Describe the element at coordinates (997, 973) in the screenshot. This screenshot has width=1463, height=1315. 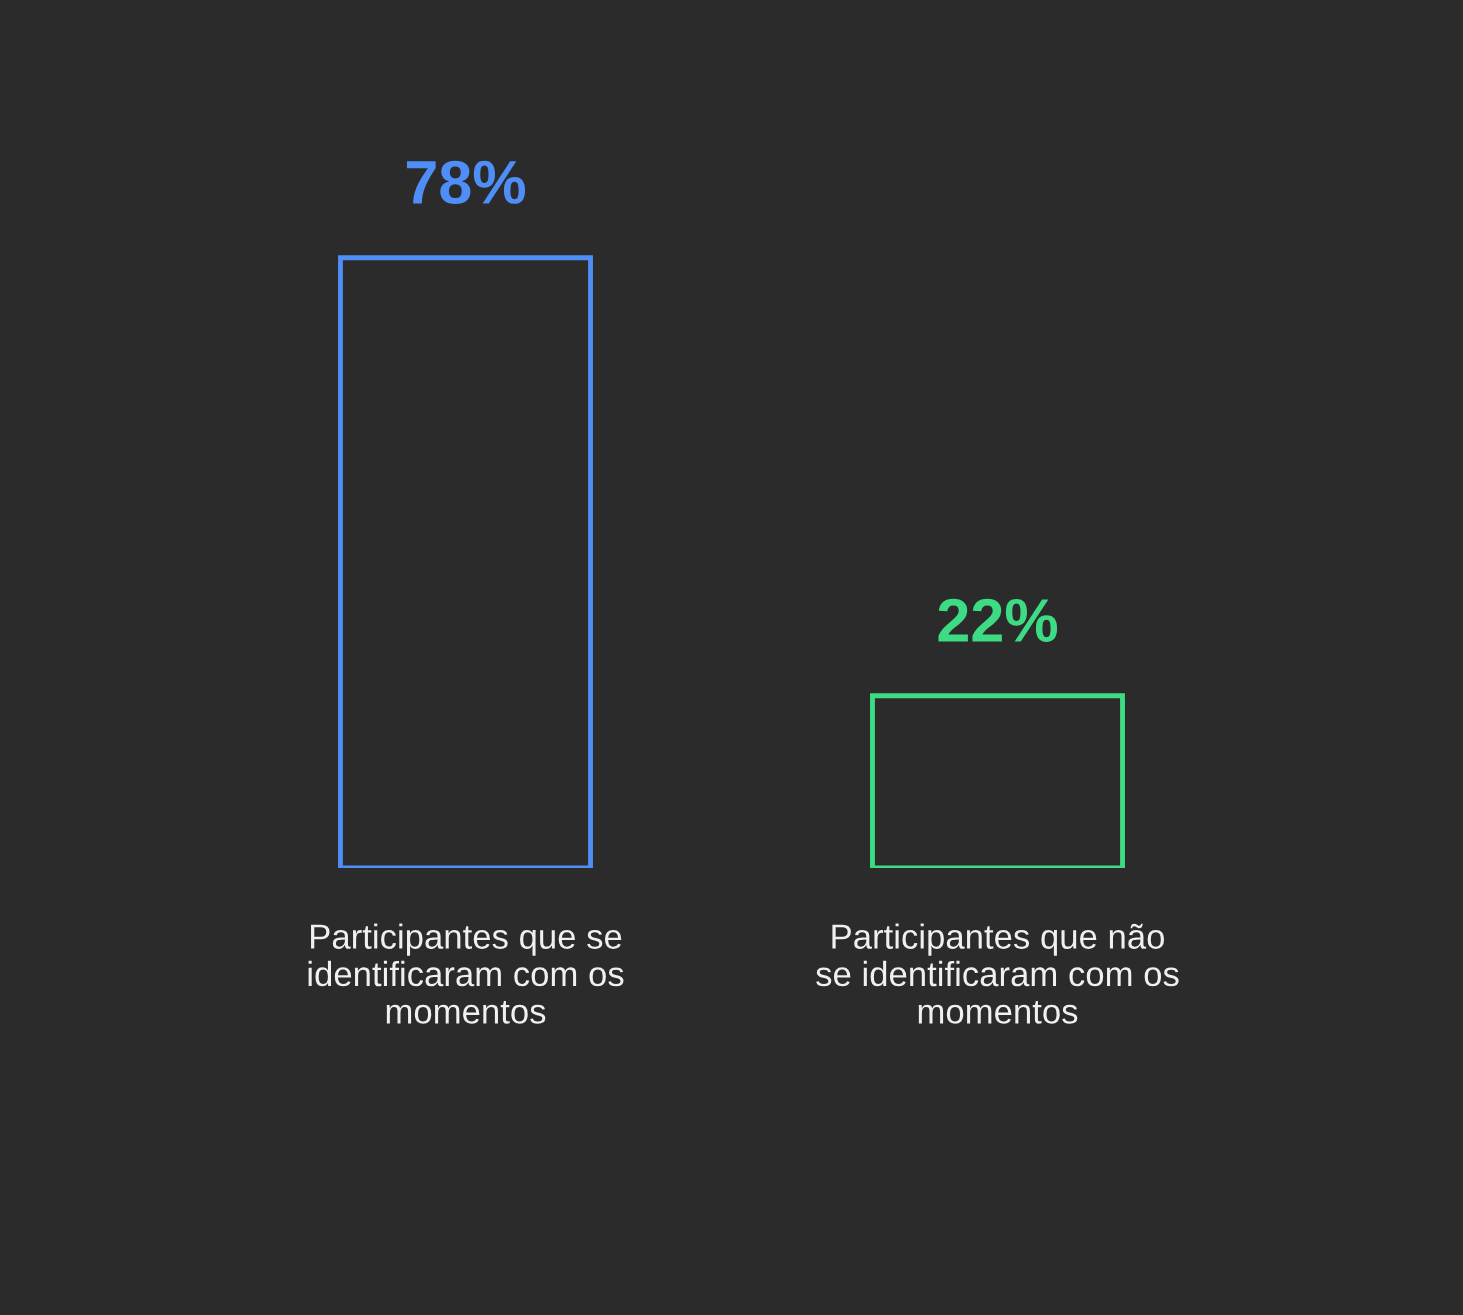
I see `x-tick-label: Participantes que não se identificaram com os momentos` at that location.